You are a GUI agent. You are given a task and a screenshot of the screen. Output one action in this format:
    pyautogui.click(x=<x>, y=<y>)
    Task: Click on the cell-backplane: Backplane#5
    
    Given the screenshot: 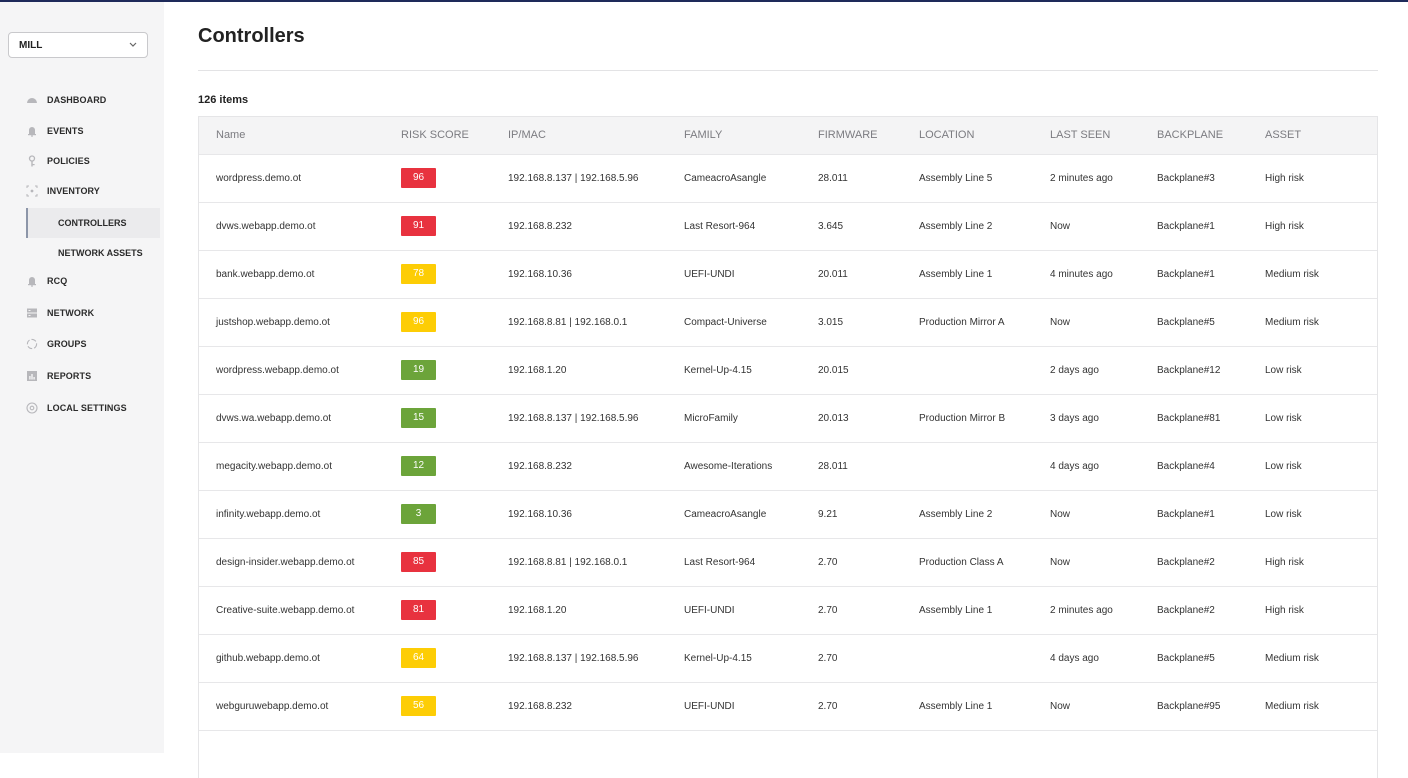 What is the action you would take?
    pyautogui.click(x=1186, y=322)
    